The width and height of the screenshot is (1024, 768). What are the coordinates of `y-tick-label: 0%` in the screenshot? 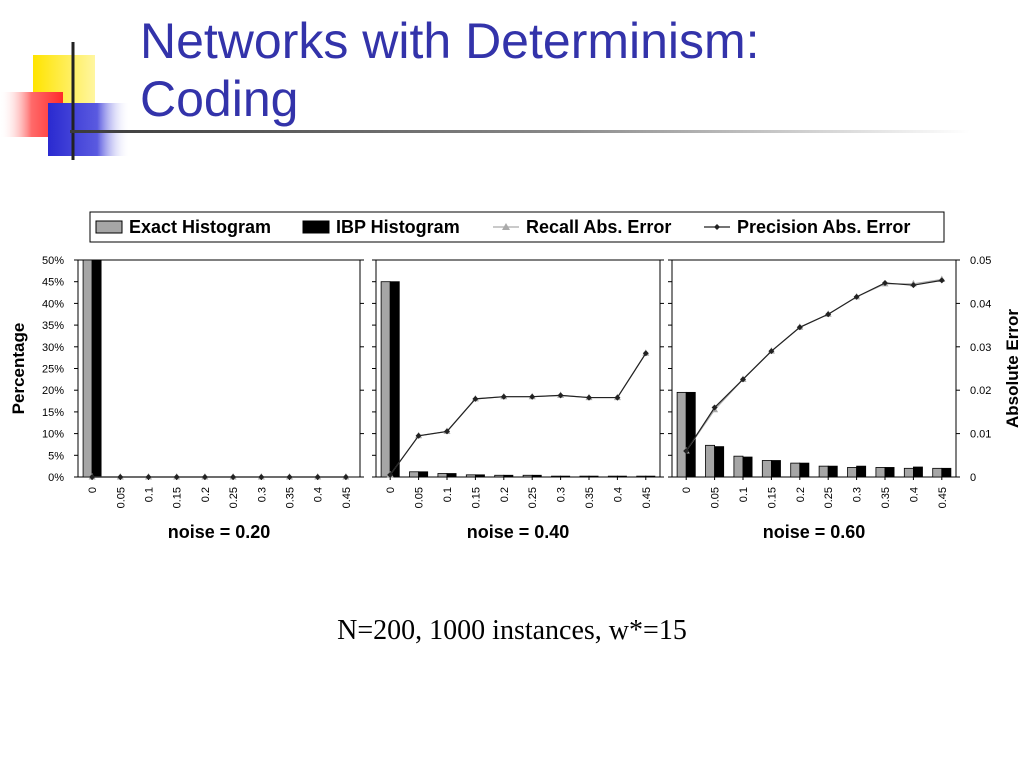 It's located at (56, 478).